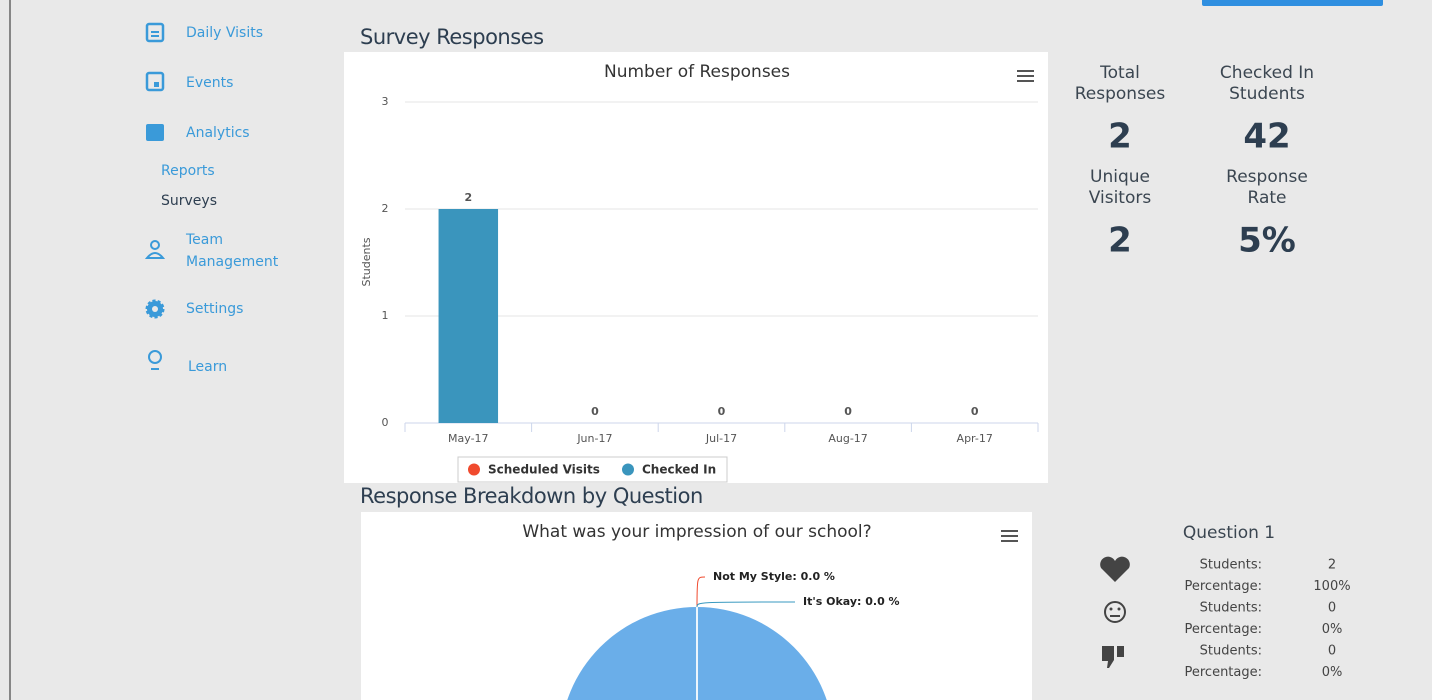  Describe the element at coordinates (1119, 73) in the screenshot. I see `stat-label: Total` at that location.